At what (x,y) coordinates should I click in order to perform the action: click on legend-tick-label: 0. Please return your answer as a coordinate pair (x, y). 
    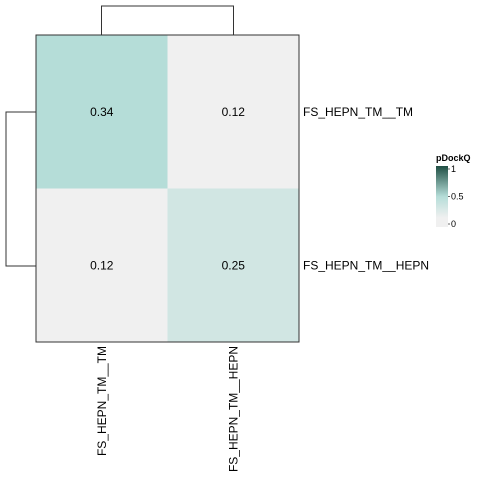
    Looking at the image, I should click on (453, 224).